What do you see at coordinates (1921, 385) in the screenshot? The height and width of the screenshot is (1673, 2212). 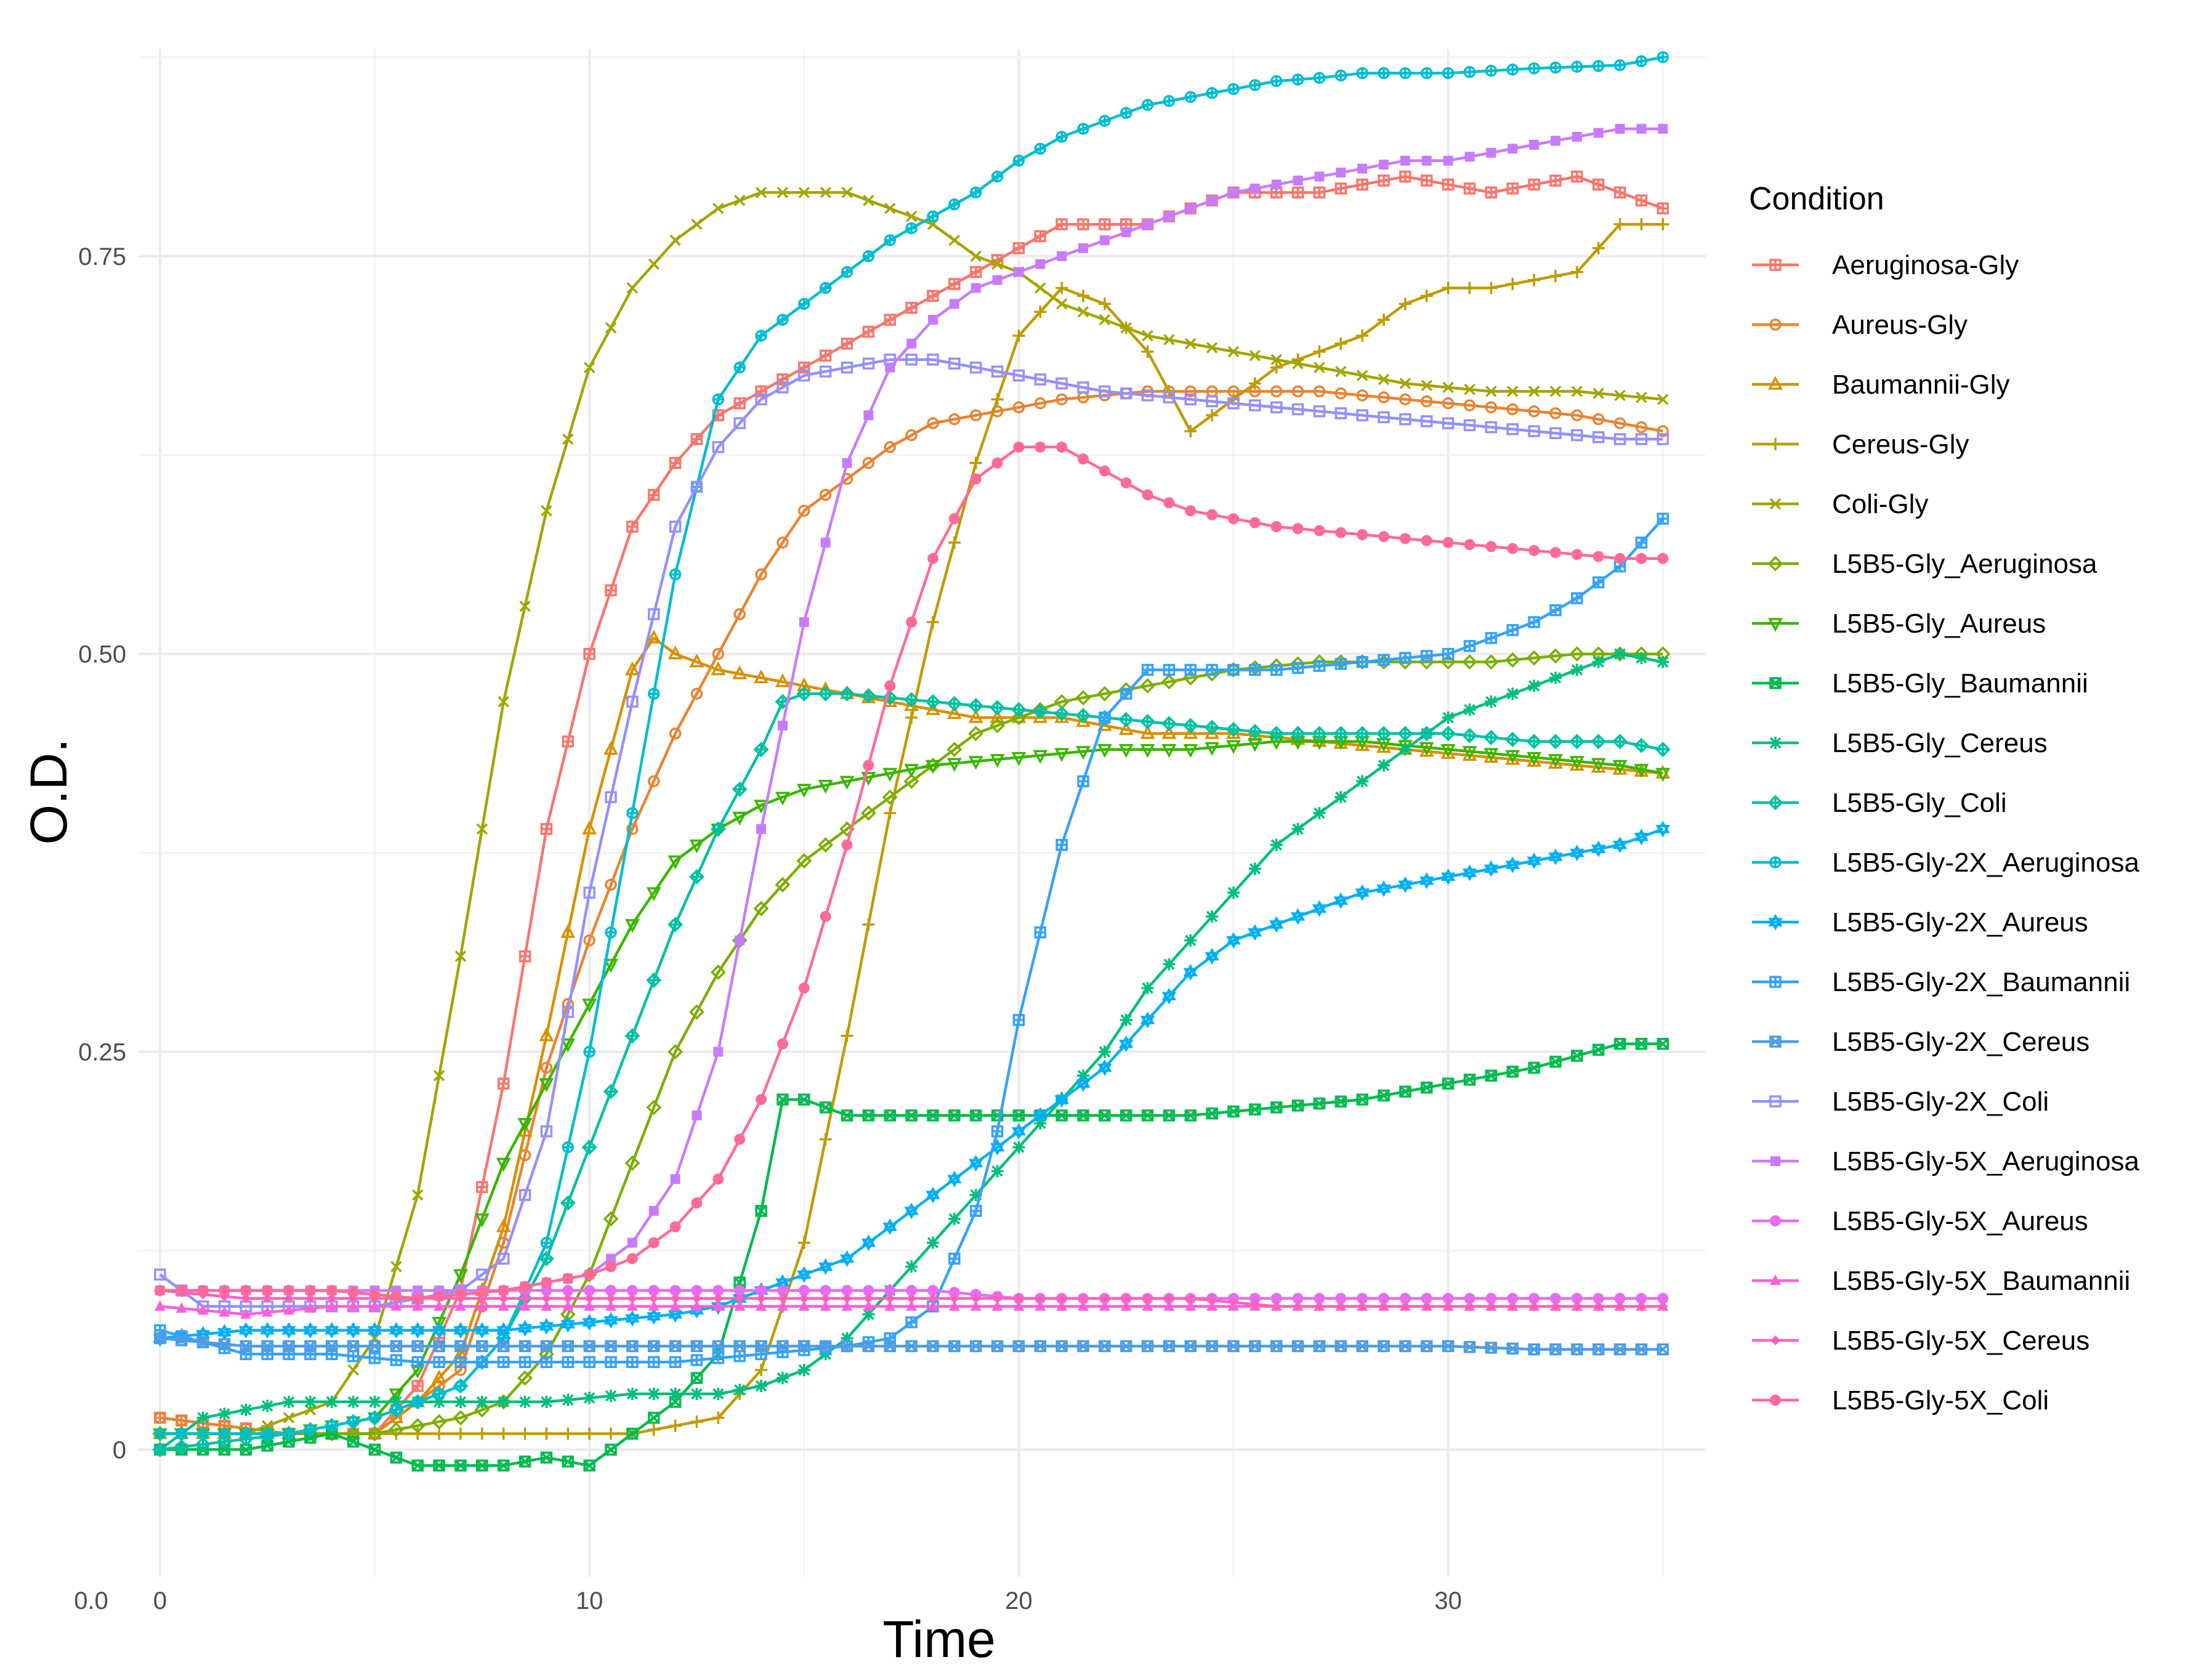 I see `legend-label: Baumannii-Gly` at bounding box center [1921, 385].